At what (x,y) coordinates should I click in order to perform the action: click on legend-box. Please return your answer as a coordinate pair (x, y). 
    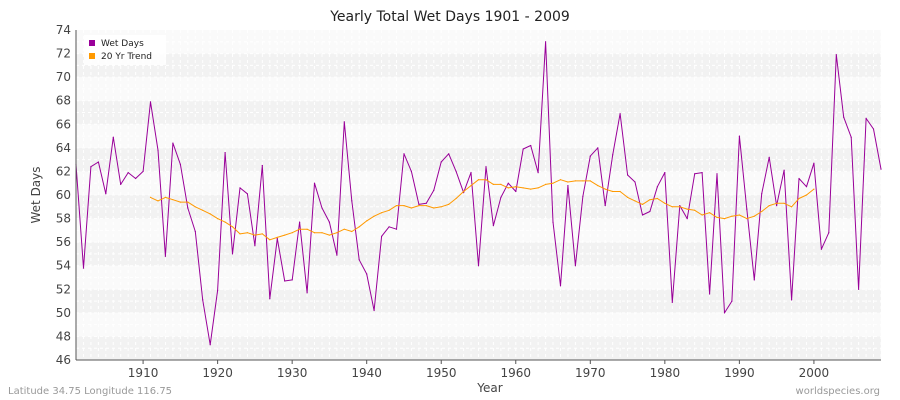
    Looking at the image, I should click on (125, 50).